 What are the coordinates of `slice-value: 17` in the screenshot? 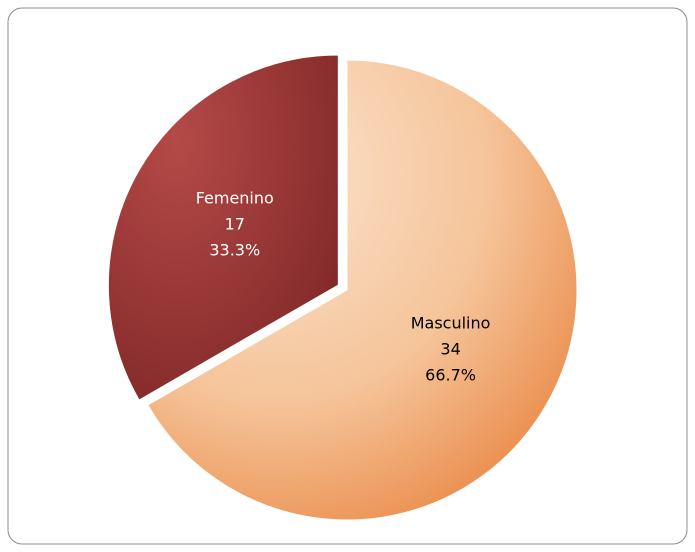 It's located at (235, 224).